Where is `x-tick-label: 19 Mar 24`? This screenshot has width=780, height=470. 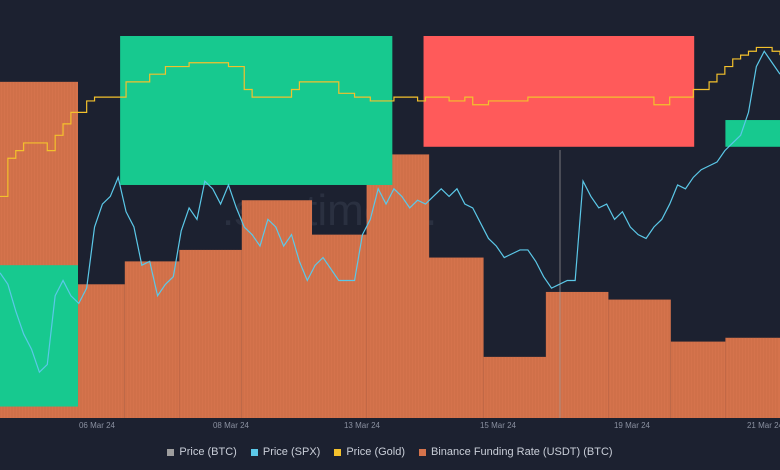 x-tick-label: 19 Mar 24 is located at coordinates (632, 425).